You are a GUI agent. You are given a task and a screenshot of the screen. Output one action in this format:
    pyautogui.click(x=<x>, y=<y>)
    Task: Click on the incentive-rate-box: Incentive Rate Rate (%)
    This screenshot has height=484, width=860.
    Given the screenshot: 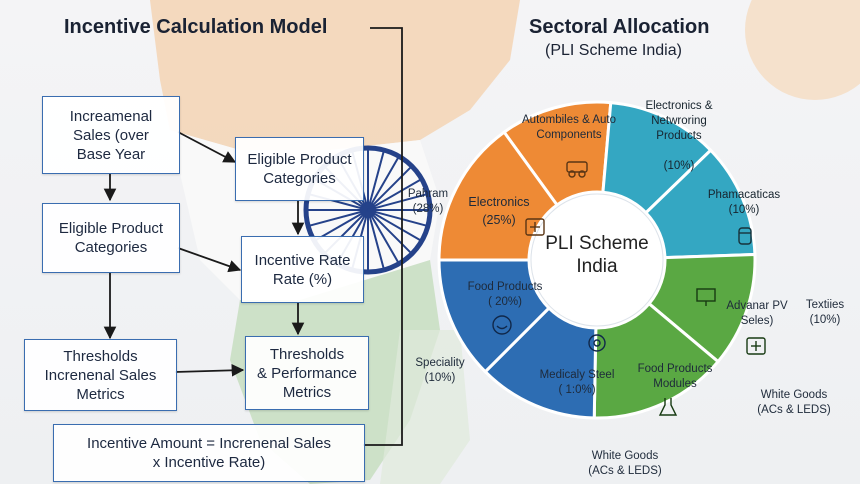 What is the action you would take?
    pyautogui.click(x=302, y=269)
    